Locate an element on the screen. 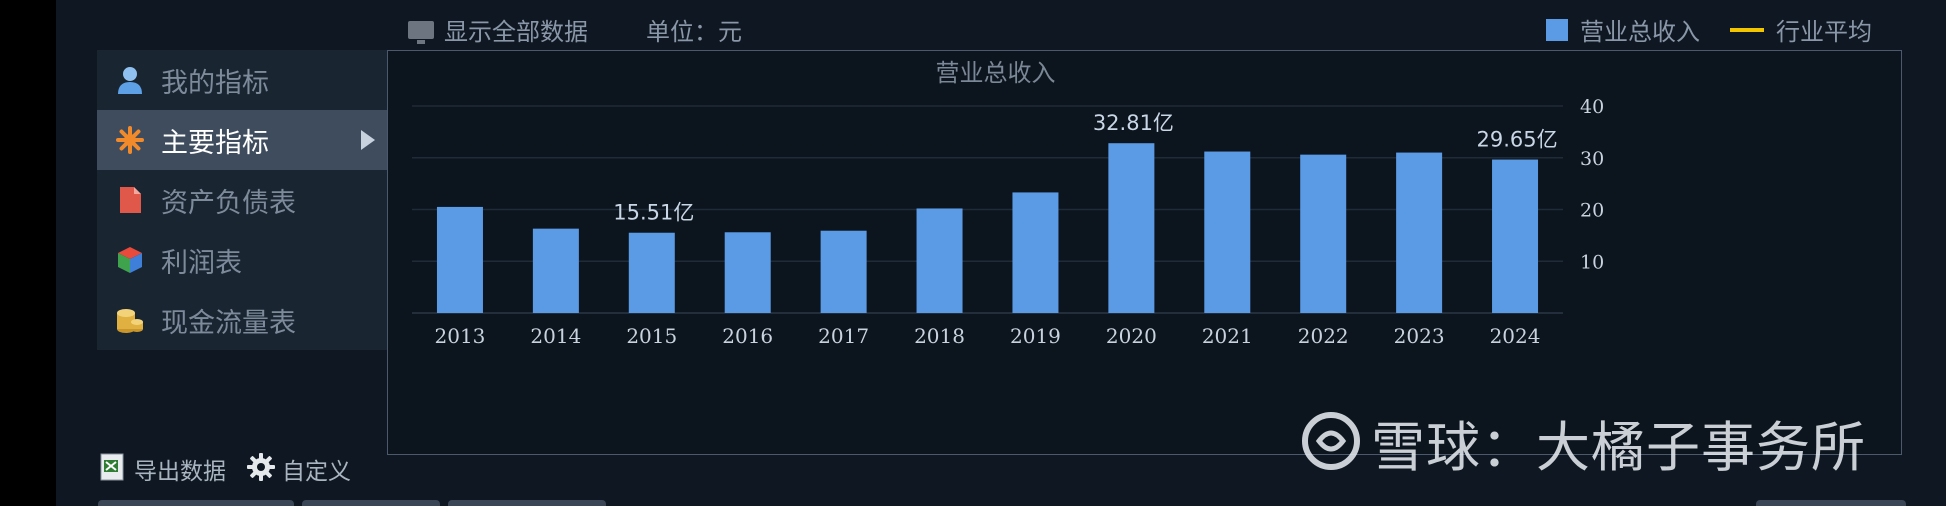 This screenshot has width=1946, height=506. xueqiu-logo-icon is located at coordinates (1331, 443).